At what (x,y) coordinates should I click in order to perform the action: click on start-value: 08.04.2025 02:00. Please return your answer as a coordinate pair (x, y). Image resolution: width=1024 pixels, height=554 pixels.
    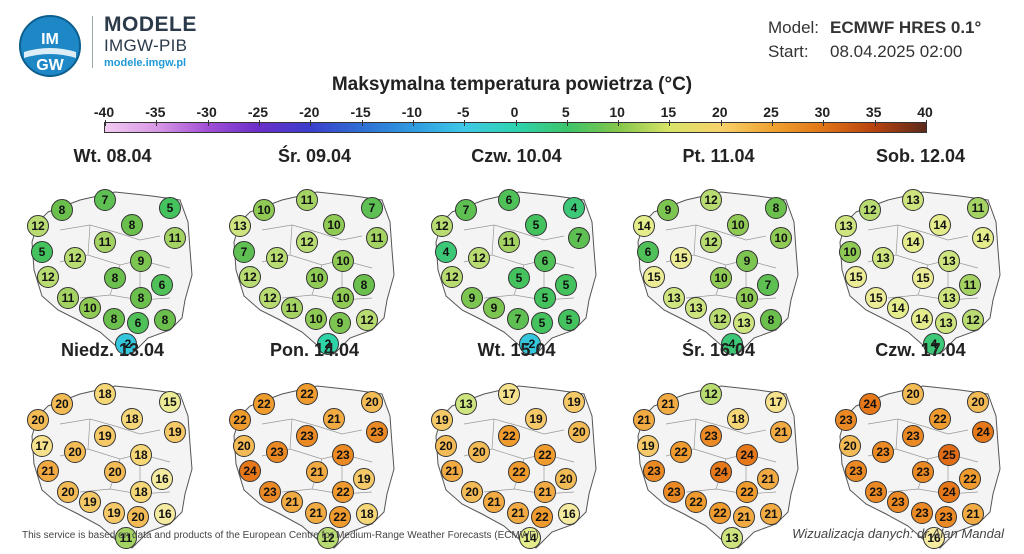
    Looking at the image, I should click on (896, 51).